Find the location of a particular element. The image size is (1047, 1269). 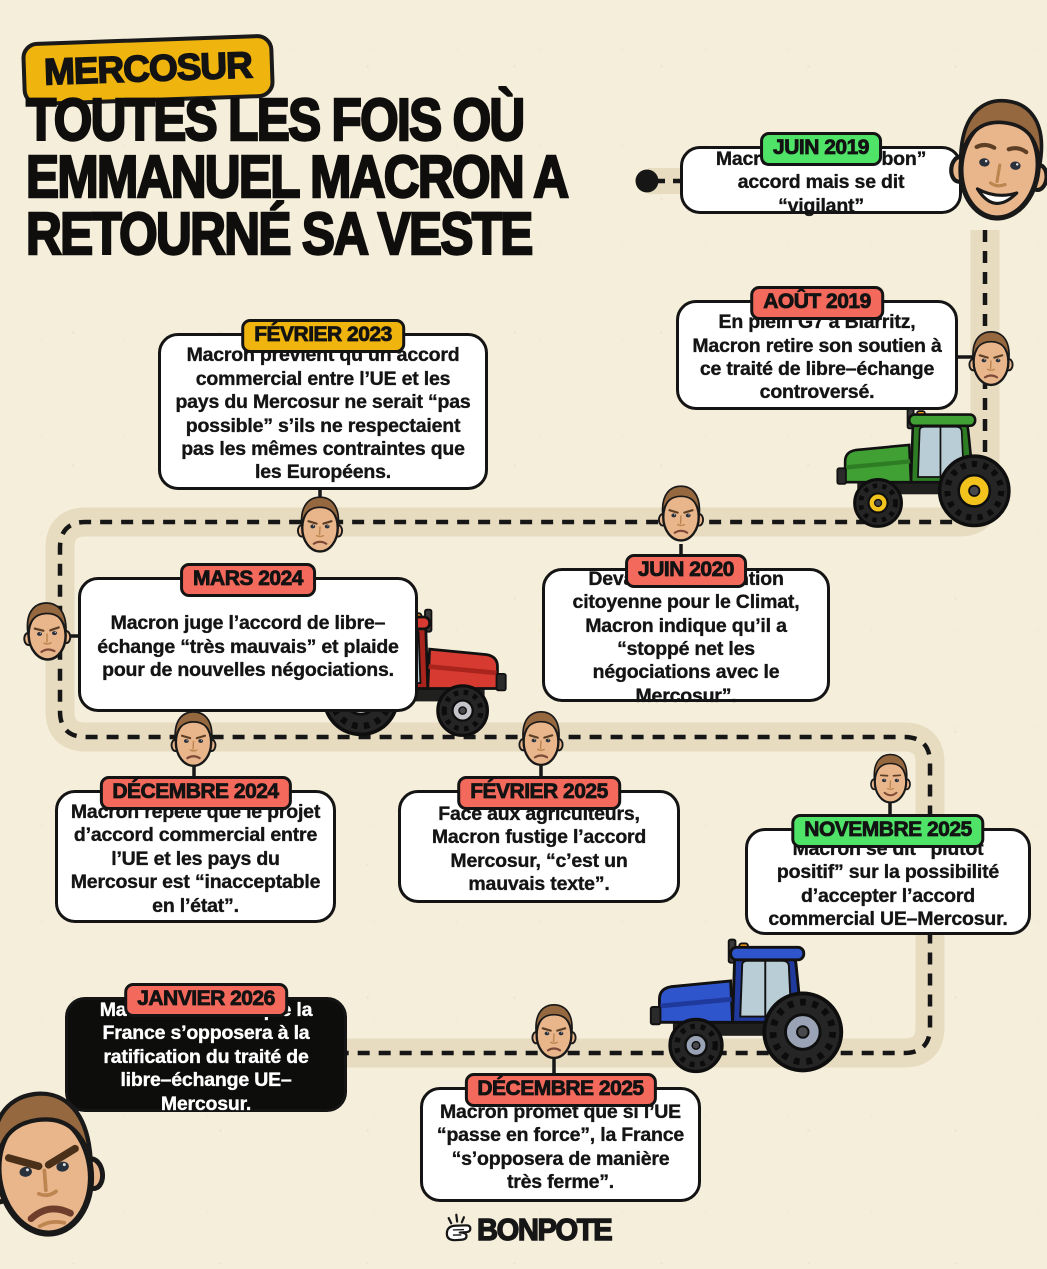

brand-name: BONPOTE is located at coordinates (544, 1229).